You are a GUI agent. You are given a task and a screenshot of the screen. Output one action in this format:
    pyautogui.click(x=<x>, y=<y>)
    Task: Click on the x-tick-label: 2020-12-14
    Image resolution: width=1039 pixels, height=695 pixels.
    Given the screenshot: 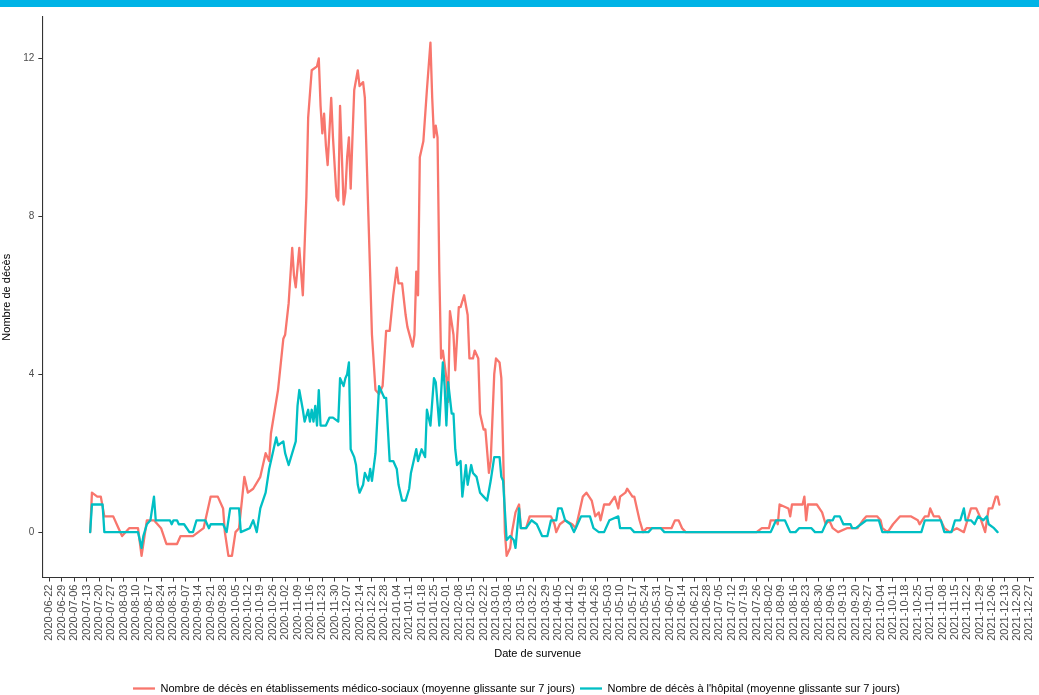 What is the action you would take?
    pyautogui.click(x=358, y=612)
    